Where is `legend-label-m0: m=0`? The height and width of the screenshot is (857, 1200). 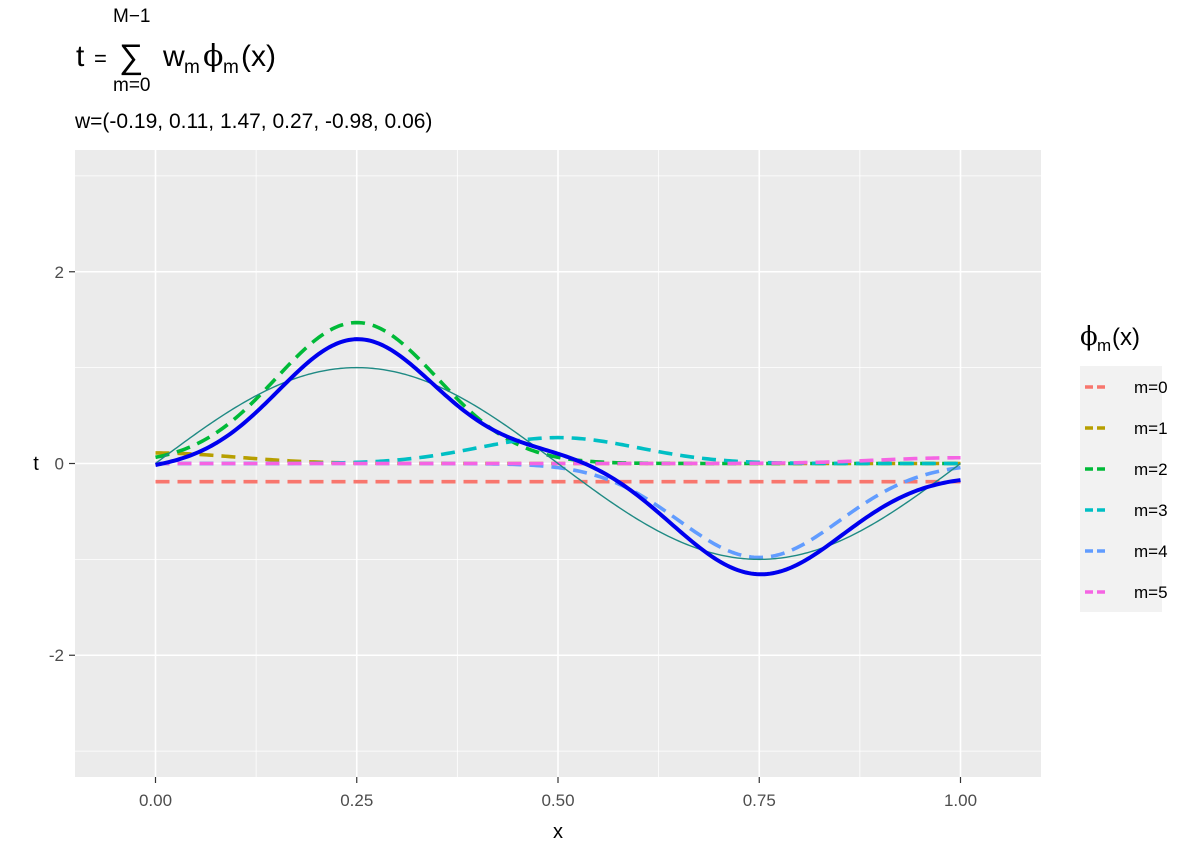 legend-label-m0: m=0 is located at coordinates (1151, 387).